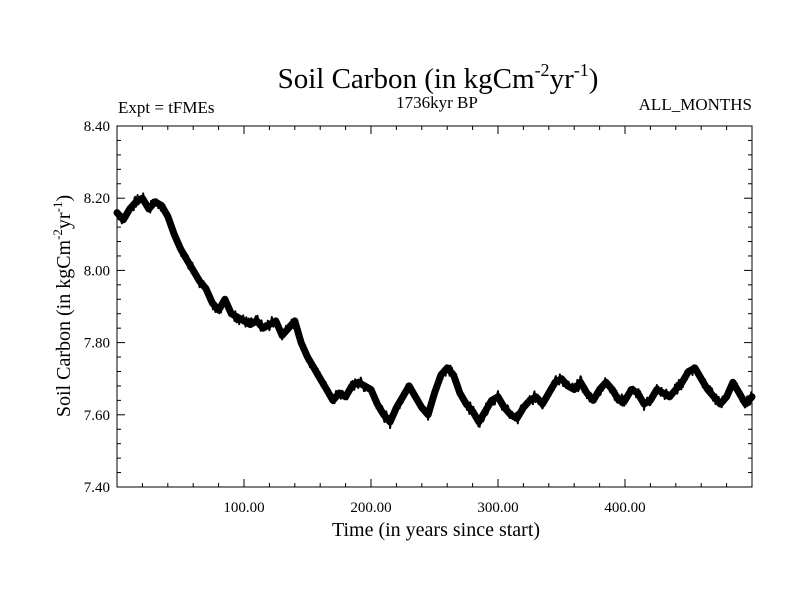 Image resolution: width=800 pixels, height=600 pixels. Describe the element at coordinates (243, 508) in the screenshot. I see `x-tick-label: 100.00` at that location.